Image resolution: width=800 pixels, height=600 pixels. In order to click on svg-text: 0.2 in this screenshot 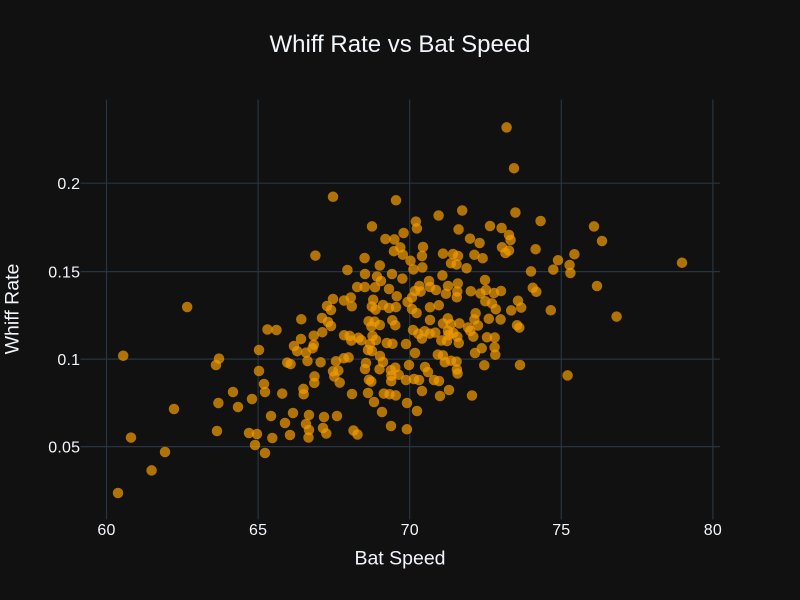, I will do `click(68, 184)`.